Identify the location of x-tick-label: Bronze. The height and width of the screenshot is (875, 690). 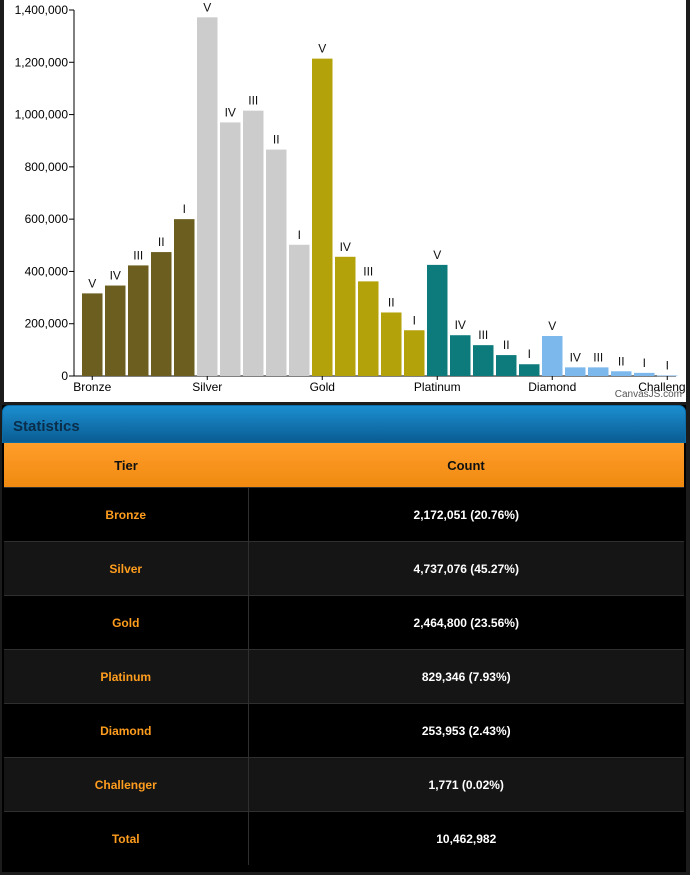
(92, 387).